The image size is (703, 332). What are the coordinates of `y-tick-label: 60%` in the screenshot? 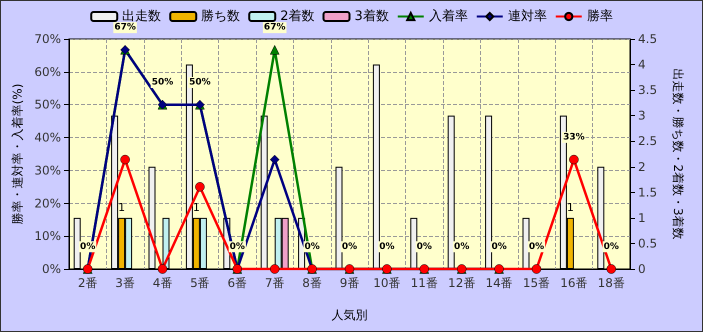 It's located at (47, 71).